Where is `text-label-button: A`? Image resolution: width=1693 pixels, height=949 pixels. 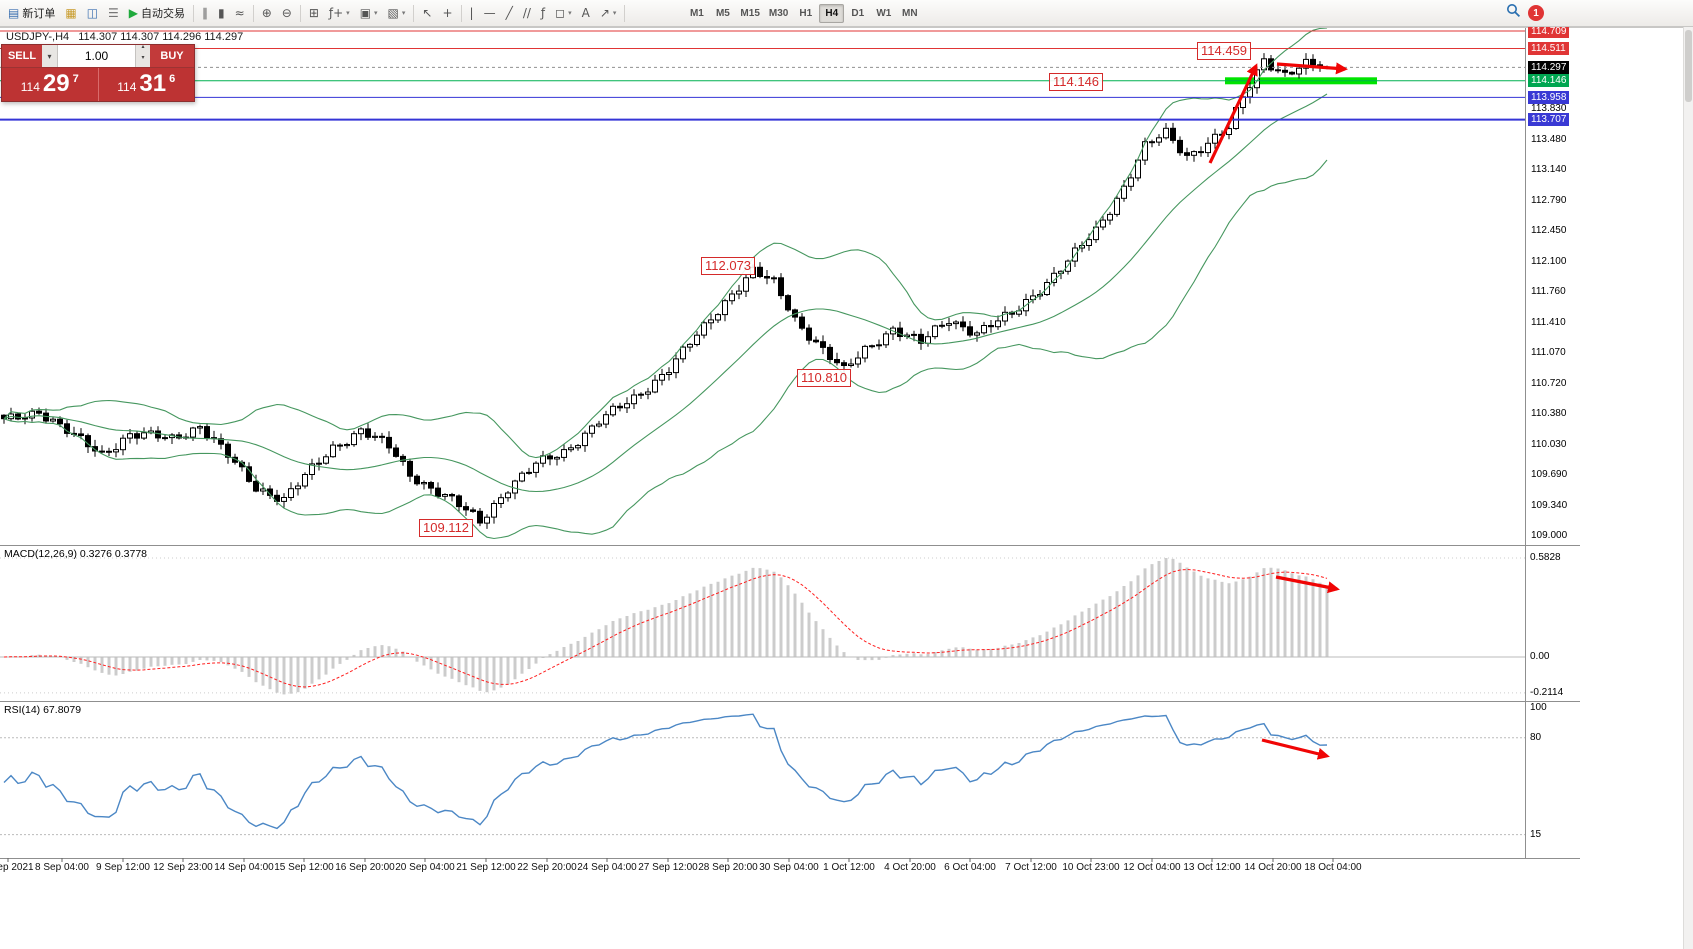
text-label-button: A is located at coordinates (586, 13).